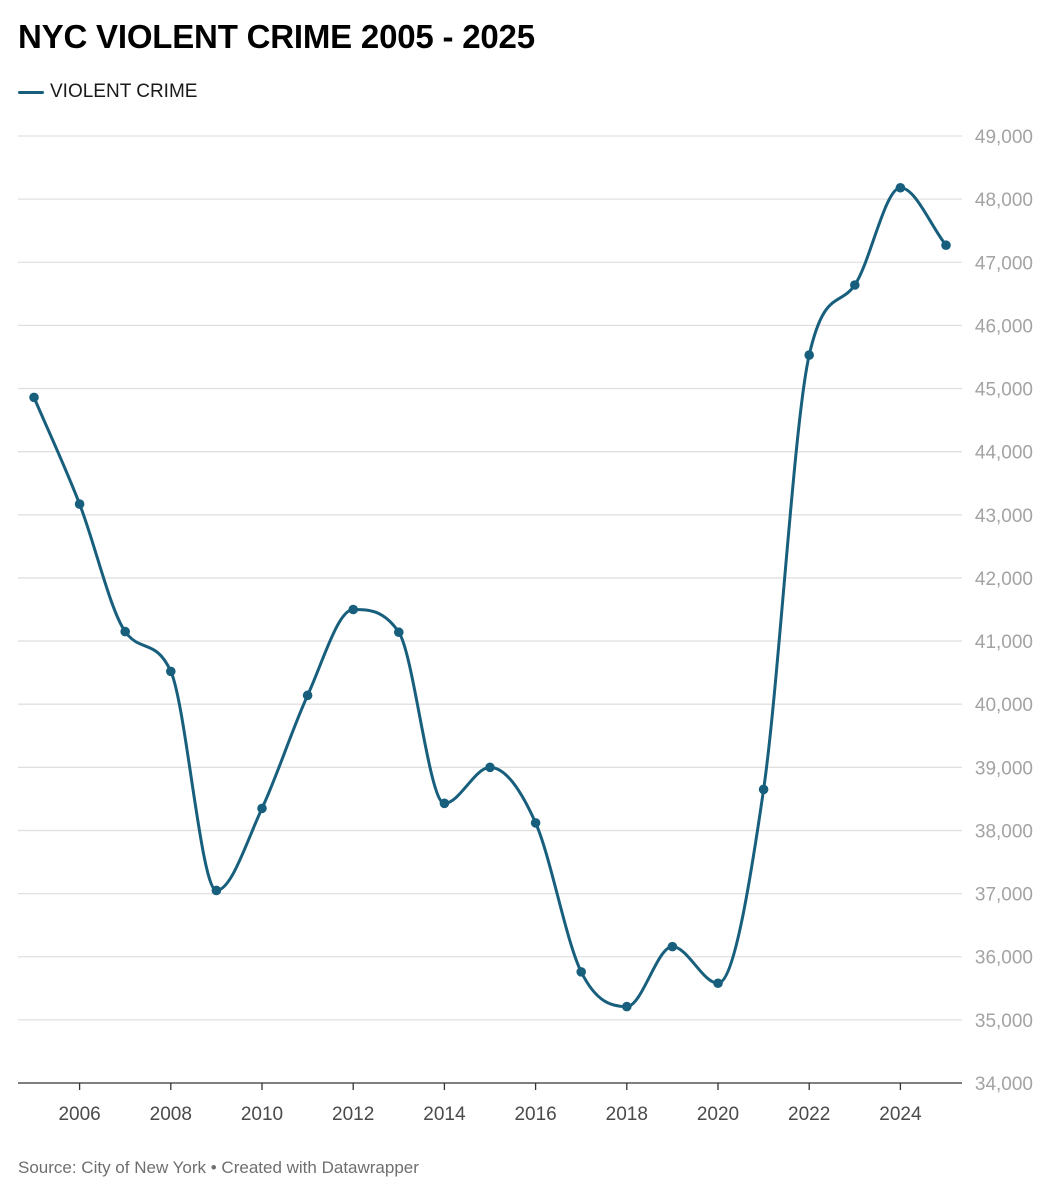 This screenshot has width=1053, height=1200. Describe the element at coordinates (1004, 516) in the screenshot. I see `y-tick-label-43000: 43,000` at that location.